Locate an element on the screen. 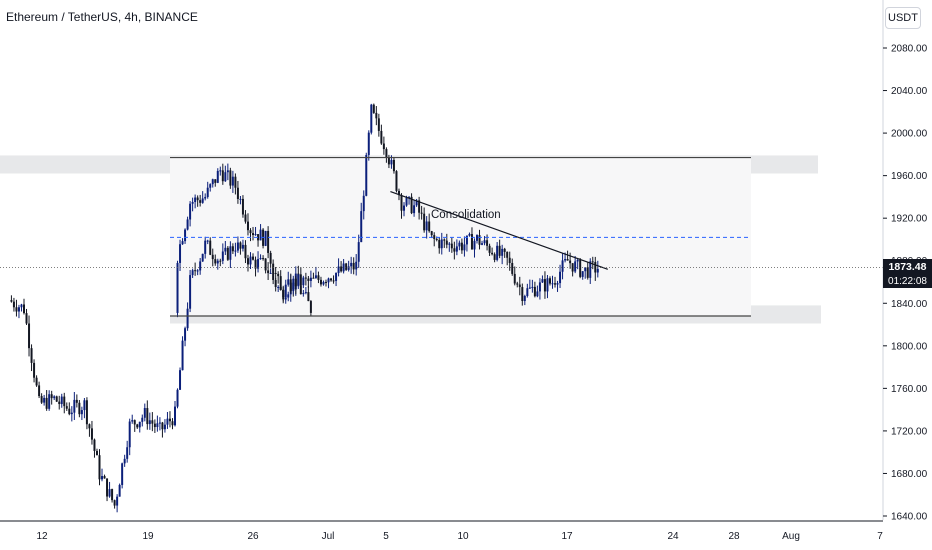  price-tick-label: 1960.00 is located at coordinates (909, 176).